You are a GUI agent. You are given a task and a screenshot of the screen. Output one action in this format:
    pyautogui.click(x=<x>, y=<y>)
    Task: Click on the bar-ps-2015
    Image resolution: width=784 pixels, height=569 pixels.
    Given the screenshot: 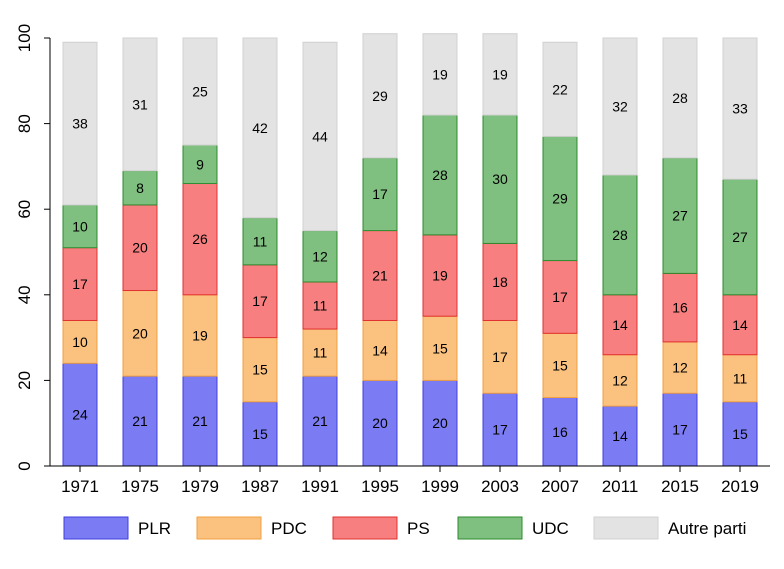 What is the action you would take?
    pyautogui.click(x=680, y=307)
    